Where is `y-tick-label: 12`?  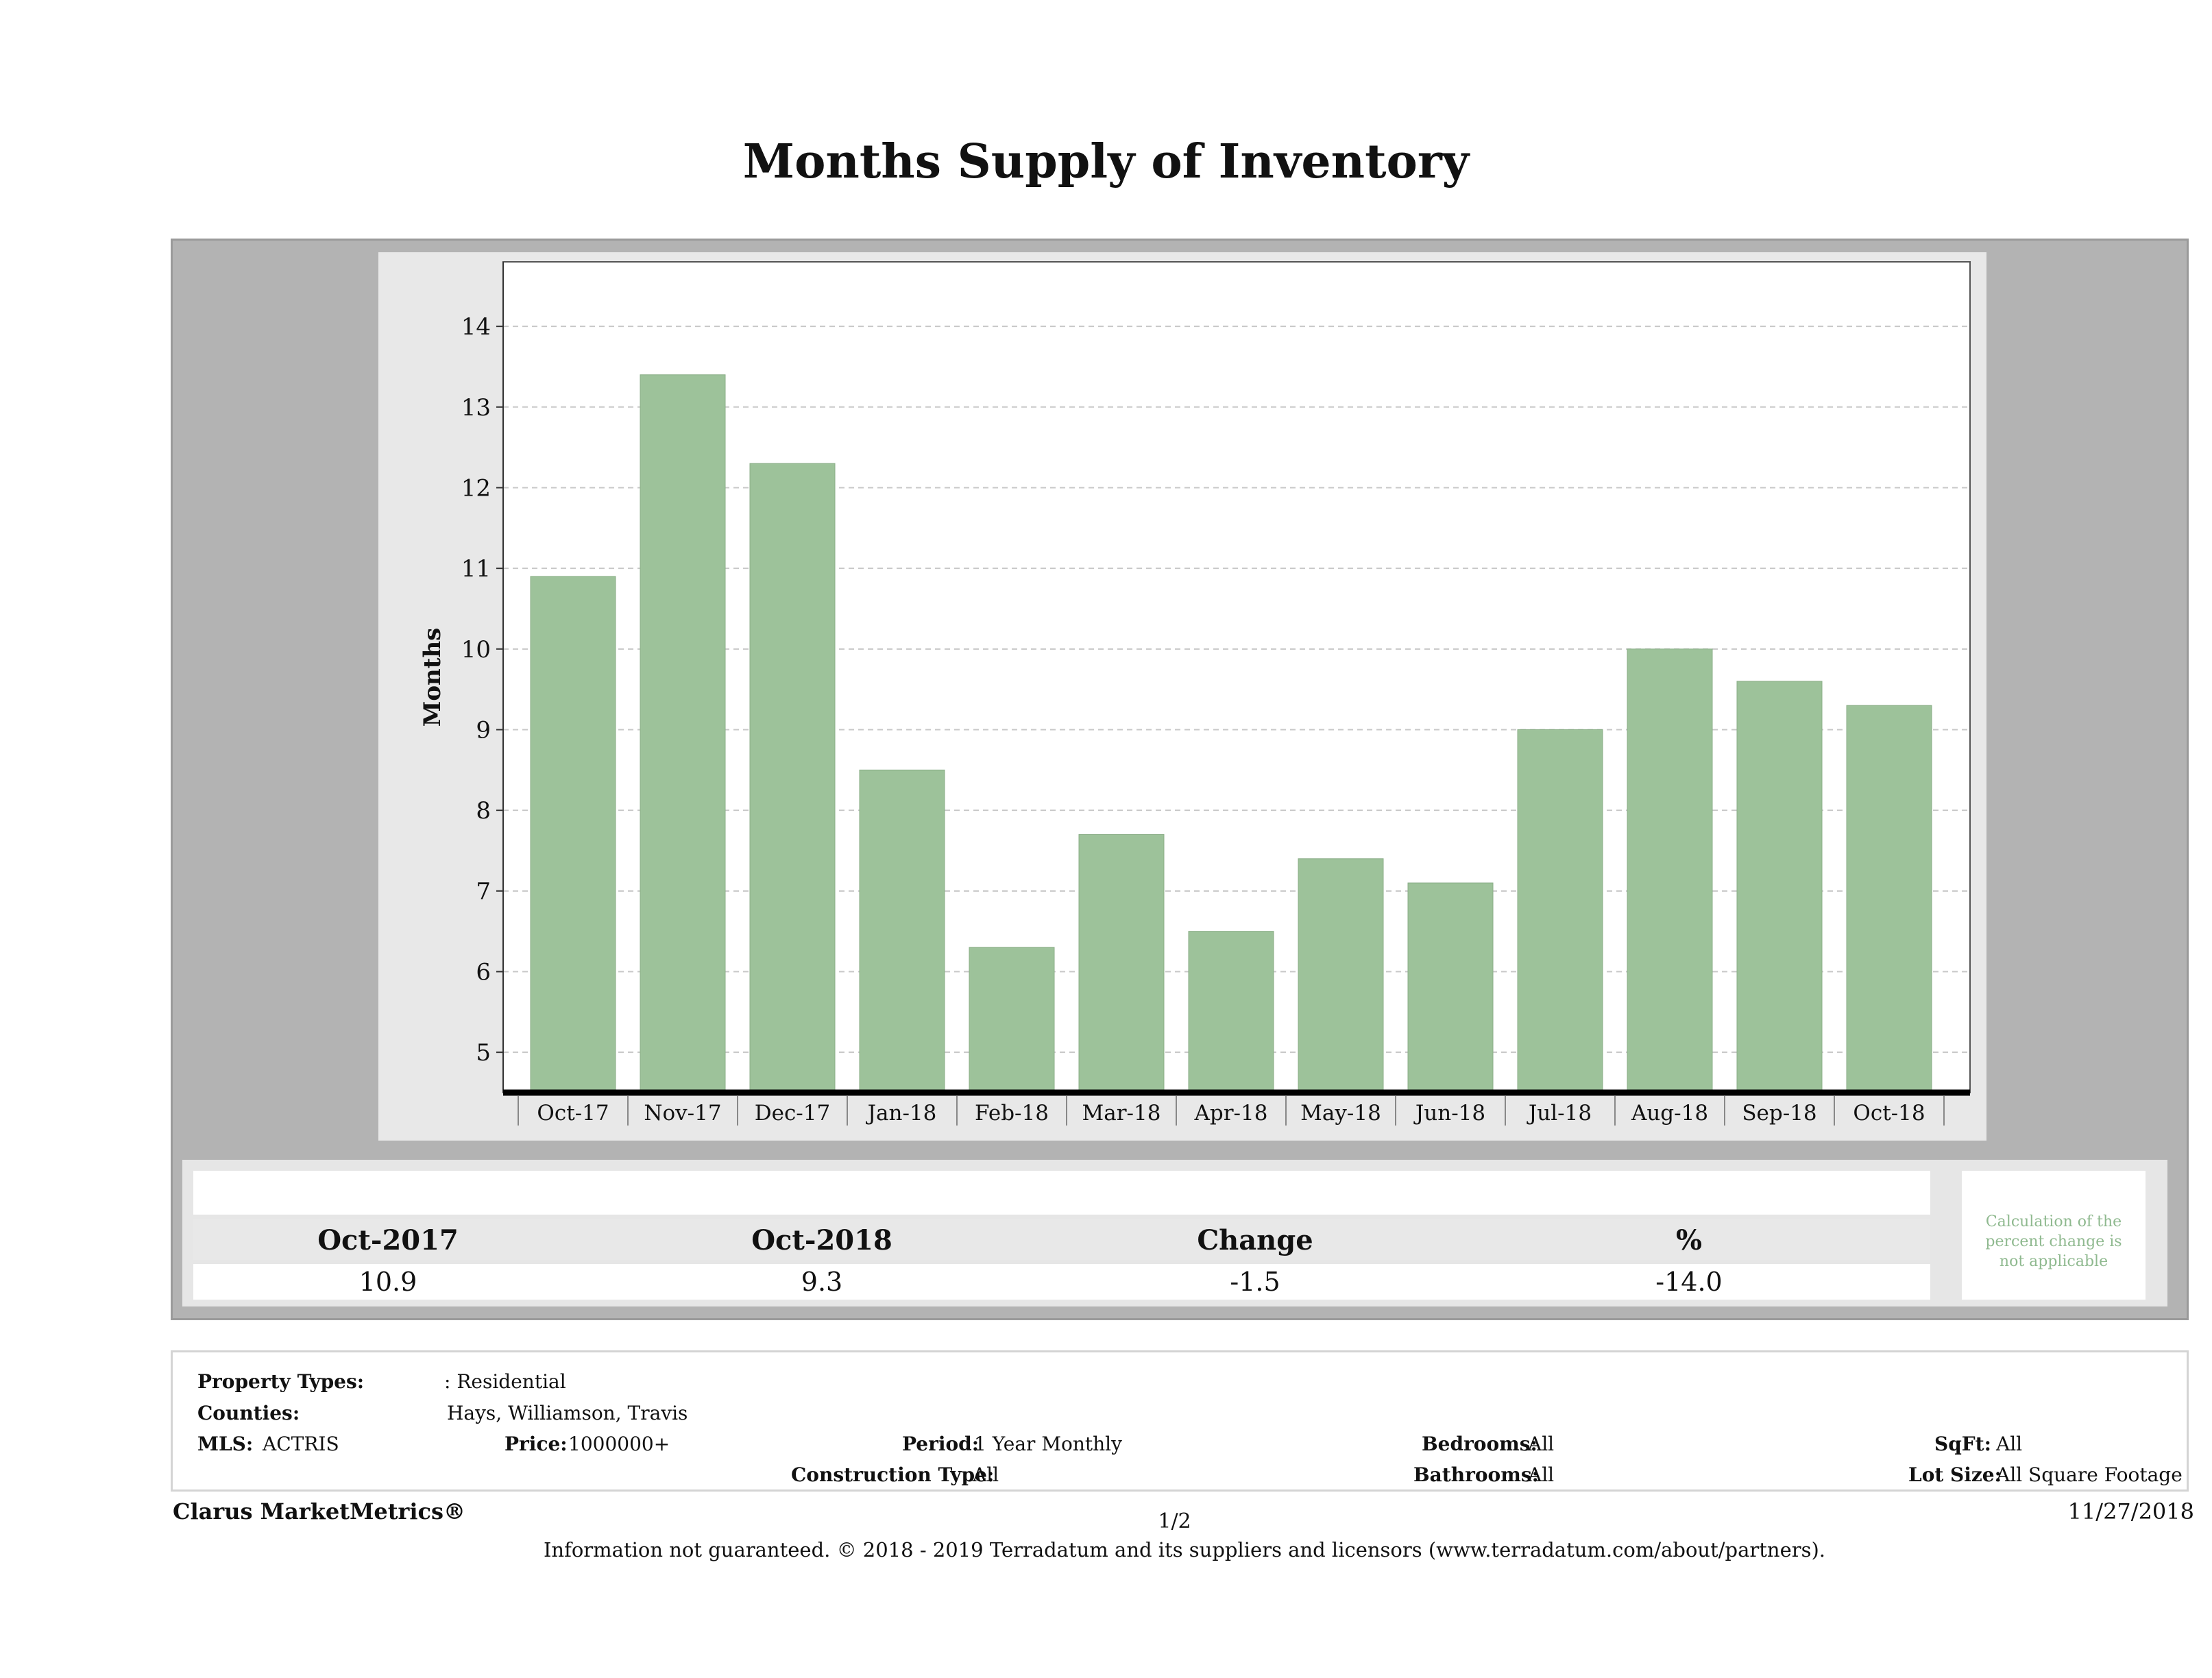
y-tick-label: 12 is located at coordinates (476, 488).